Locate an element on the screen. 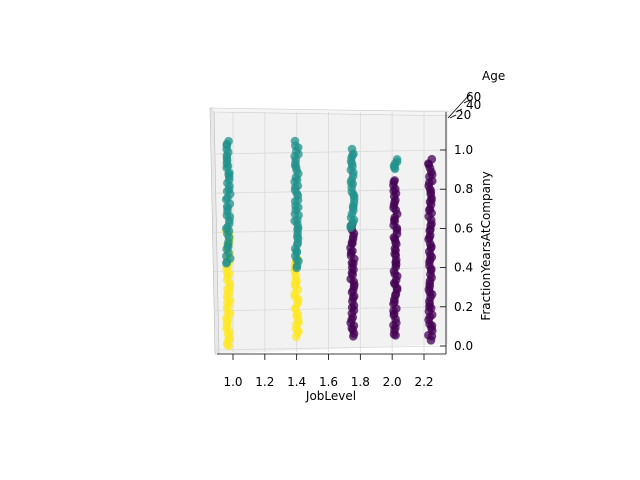 This screenshot has width=640, height=480. x-ticks: 1.0 1.2 1.4 1.6 1.8 2.0 2.2 is located at coordinates (328, 371).